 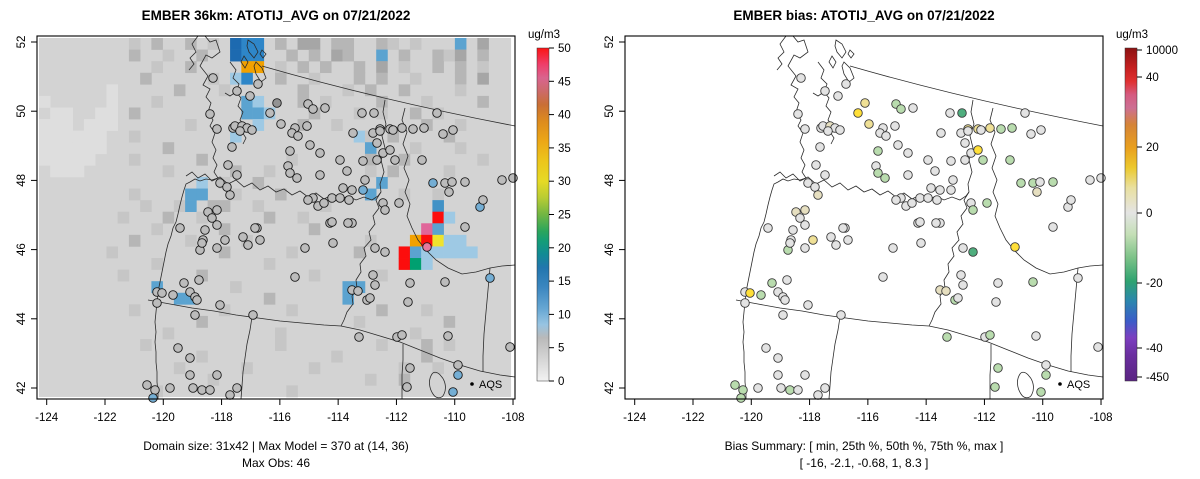 I want to click on svg-text: 50, so click(x=22, y=111).